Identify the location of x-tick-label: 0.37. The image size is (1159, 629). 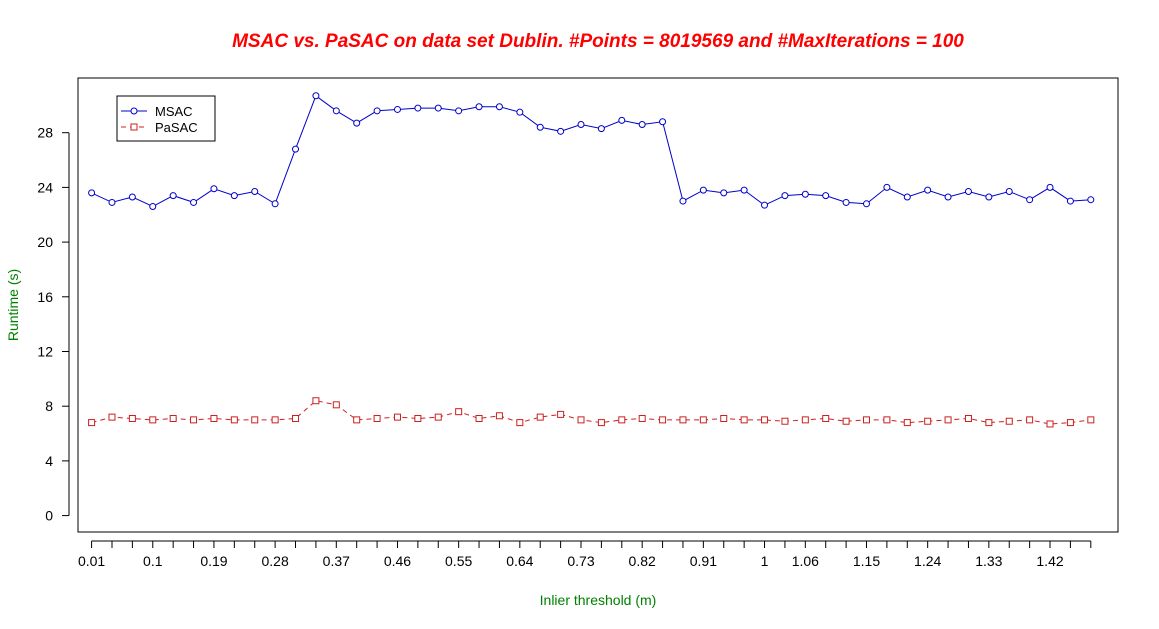
(336, 561).